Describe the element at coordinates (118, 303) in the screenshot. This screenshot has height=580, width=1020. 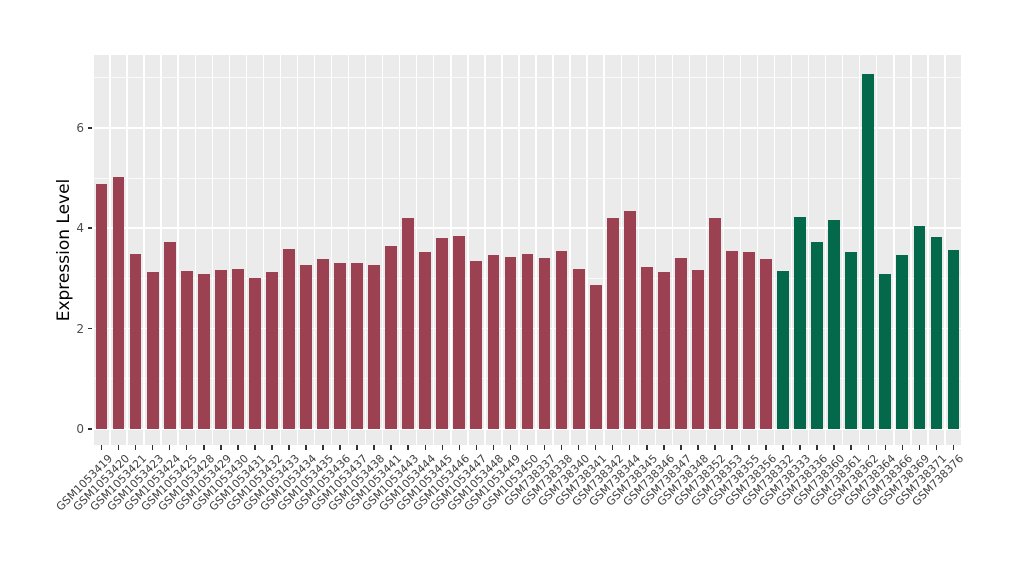
I see `bar-GSM1053420` at that location.